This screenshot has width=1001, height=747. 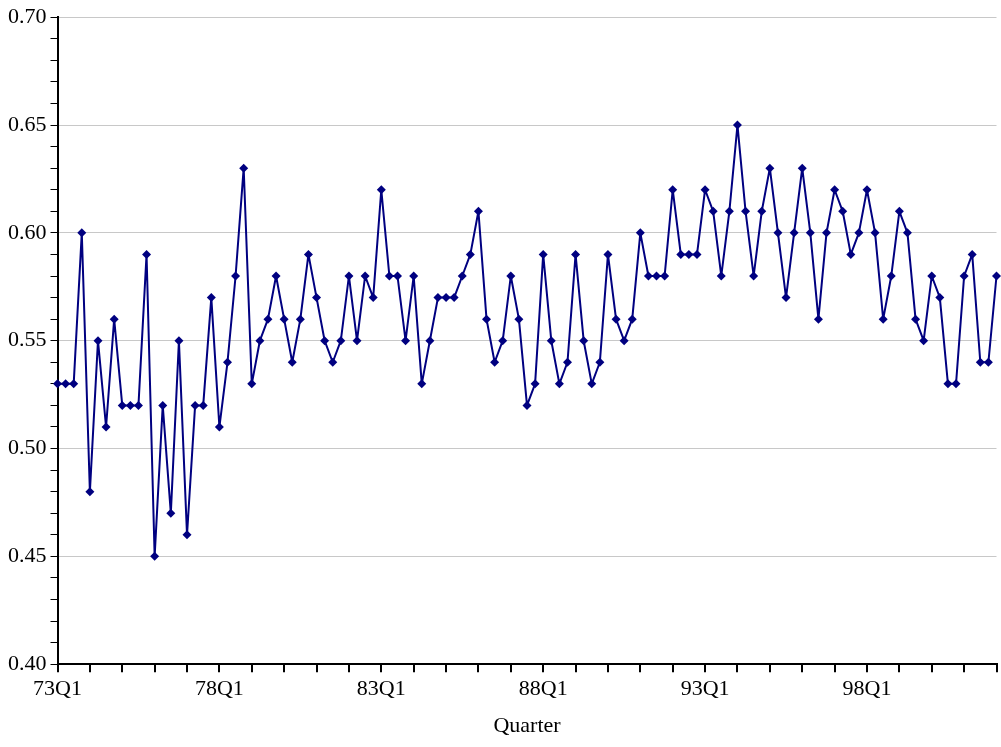 What do you see at coordinates (381, 688) in the screenshot?
I see `x-tick-label: 83Q1` at bounding box center [381, 688].